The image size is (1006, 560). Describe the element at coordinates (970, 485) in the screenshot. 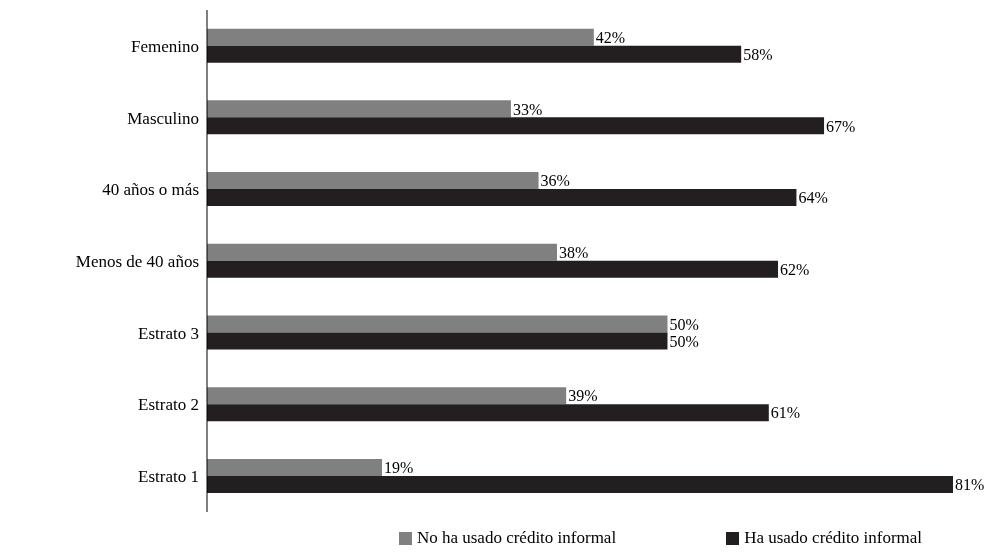

I see `data-label: 81%` at that location.